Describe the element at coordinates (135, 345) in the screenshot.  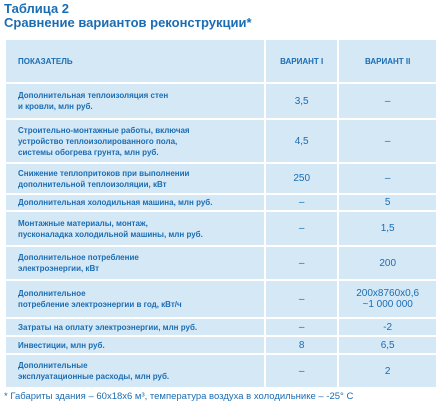
I see `row-label: Инвестиции, млн руб.` at that location.